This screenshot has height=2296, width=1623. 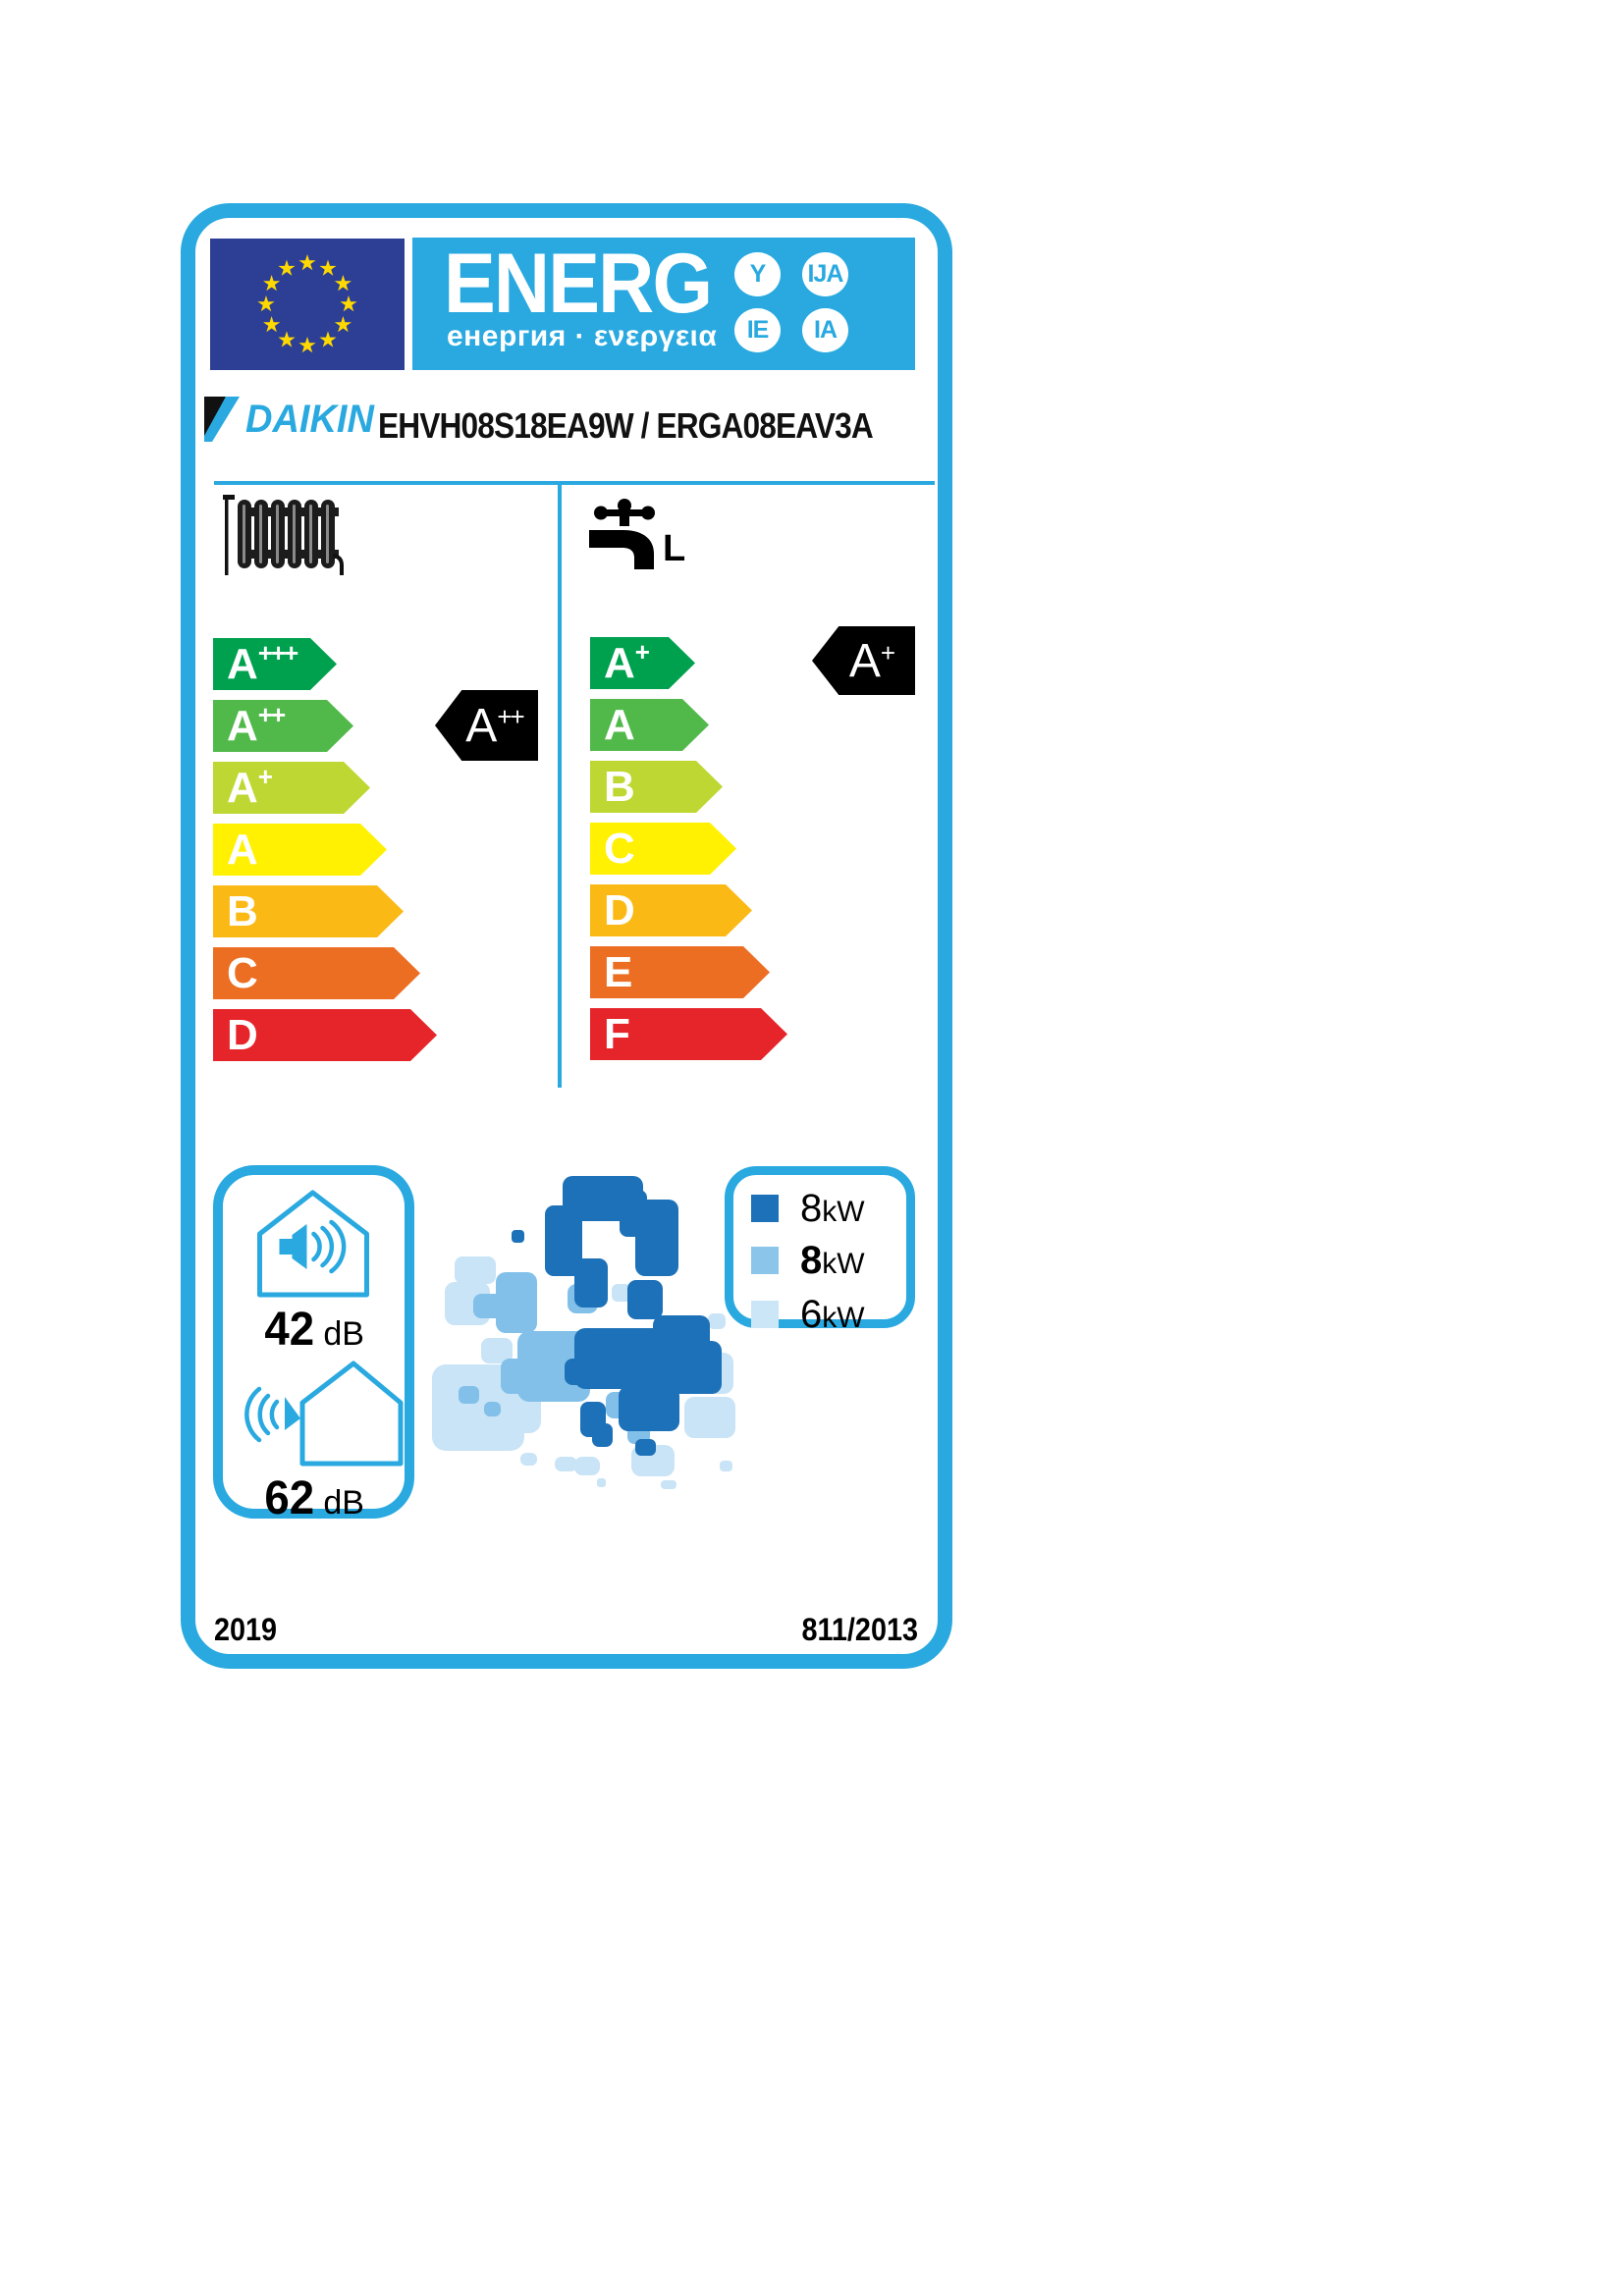 I want to click on energ-header: ENERG енергия · ενεργεια Y IJA IE IA, so click(x=663, y=303).